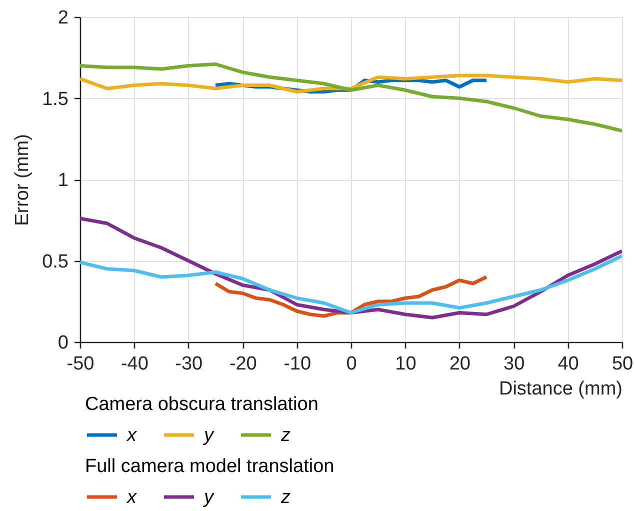 This screenshot has width=634, height=511. I want to click on x-tick-label: 20, so click(459, 364).